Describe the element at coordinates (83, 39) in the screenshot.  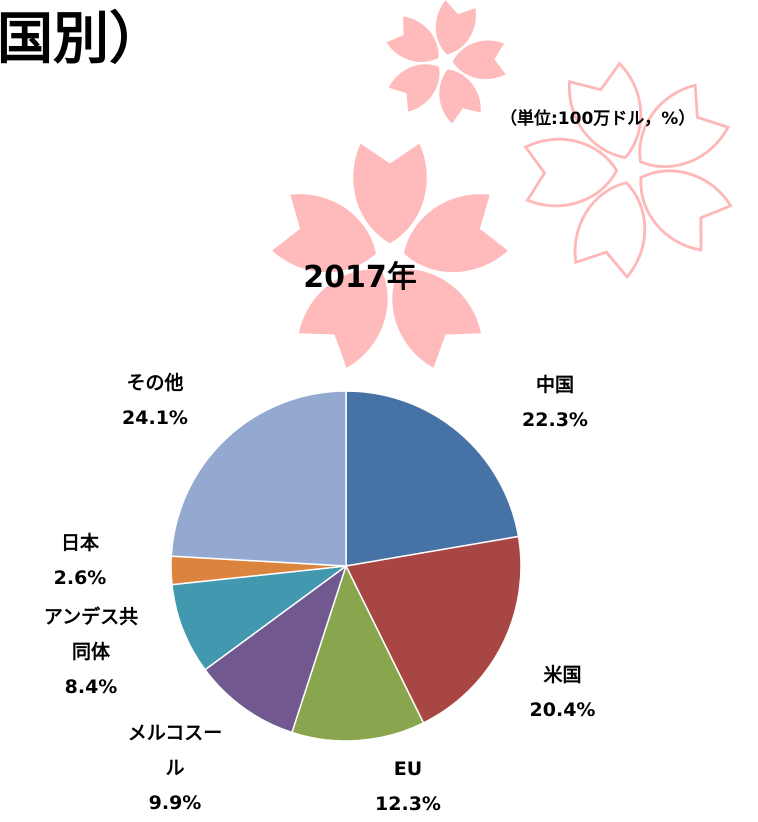
I see `page-title: ・国別）` at that location.